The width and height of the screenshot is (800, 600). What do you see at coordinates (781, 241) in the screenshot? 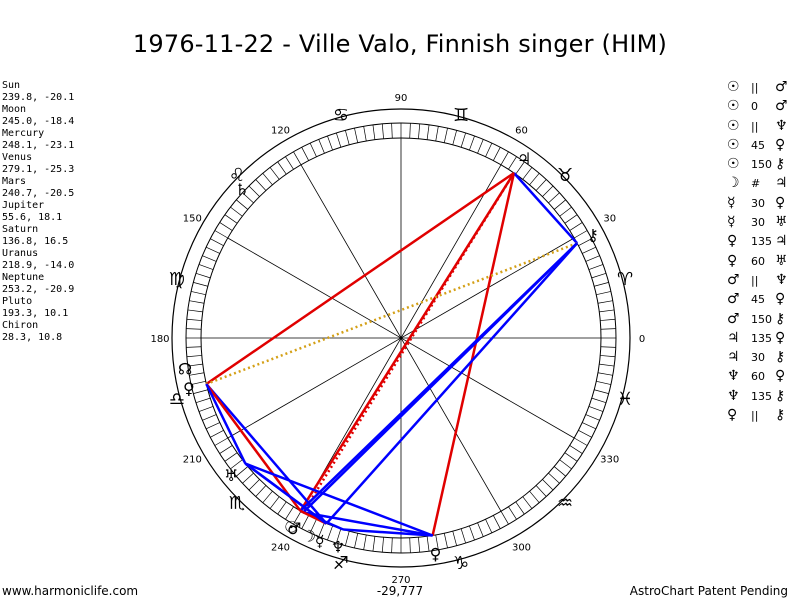
I see `aspect-planet-b: ♃` at bounding box center [781, 241].